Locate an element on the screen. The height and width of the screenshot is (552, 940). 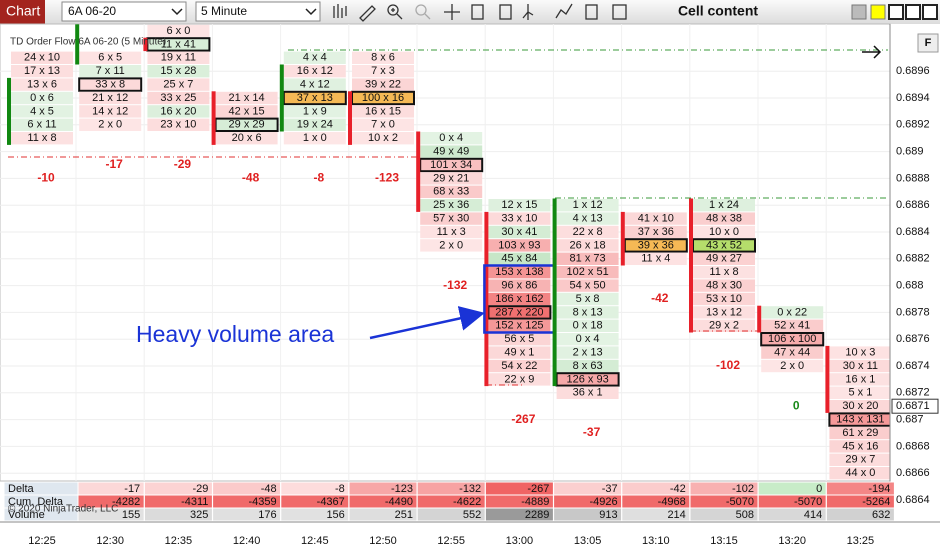
properties-icon is located at coordinates (505, 12).